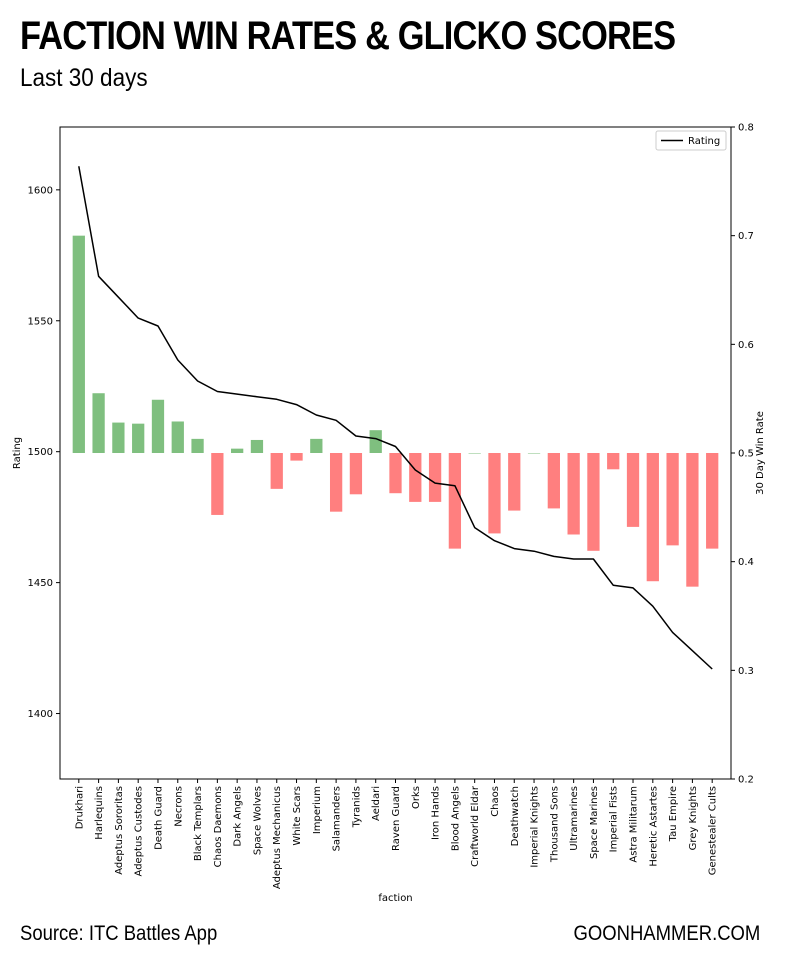  What do you see at coordinates (666, 933) in the screenshot?
I see `brand-credit: GOONHAMMER.COM` at bounding box center [666, 933].